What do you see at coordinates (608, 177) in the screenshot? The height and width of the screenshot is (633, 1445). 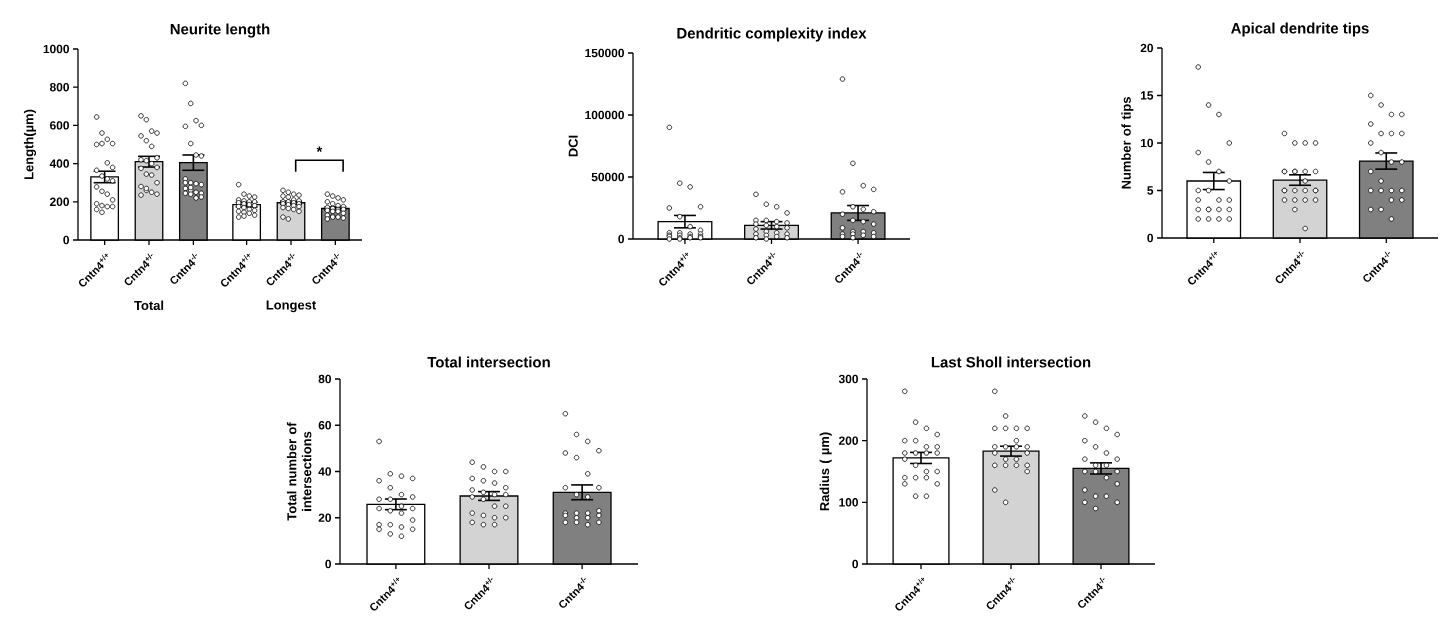 I see `y-tick-label: 50000` at bounding box center [608, 177].